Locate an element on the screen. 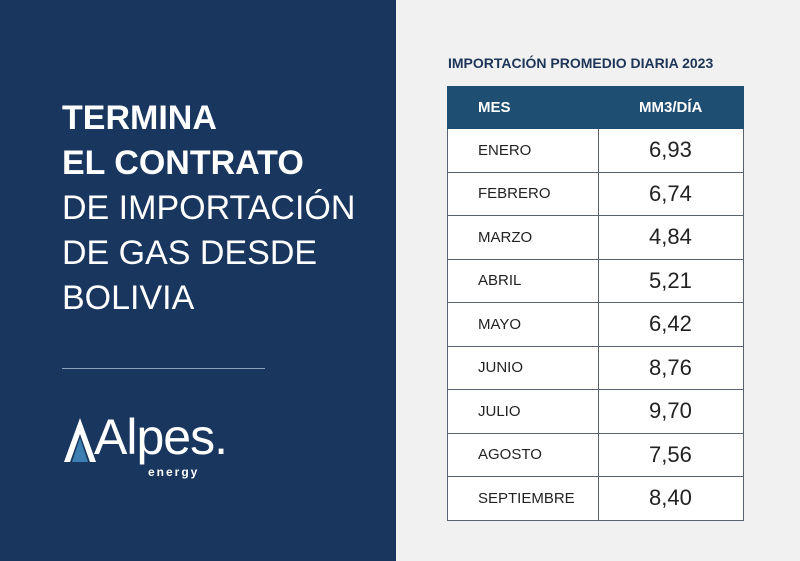 Image resolution: width=800 pixels, height=561 pixels. table-row: FEBRERO 6,74 is located at coordinates (595, 193).